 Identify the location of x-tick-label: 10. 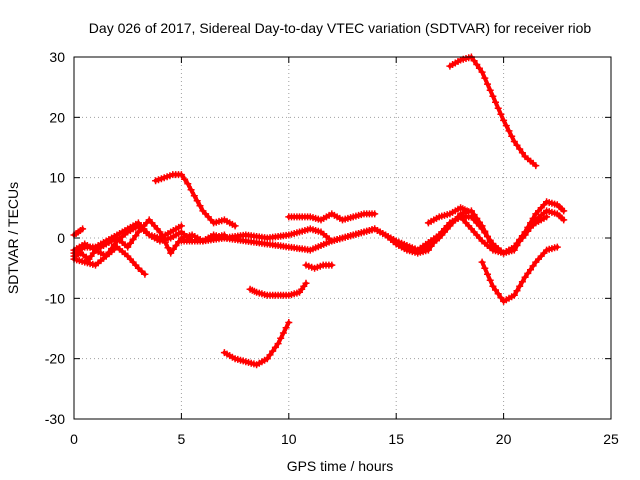
(289, 439).